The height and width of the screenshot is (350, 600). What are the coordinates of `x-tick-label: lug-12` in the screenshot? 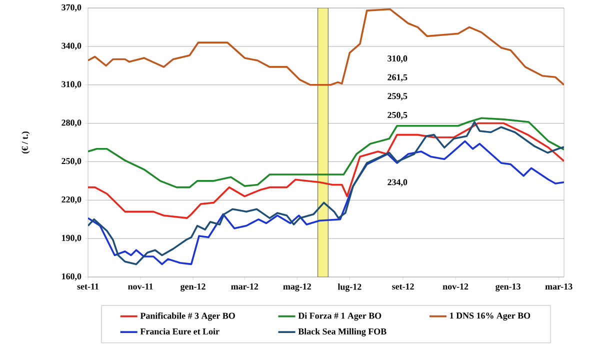 It's located at (350, 288).